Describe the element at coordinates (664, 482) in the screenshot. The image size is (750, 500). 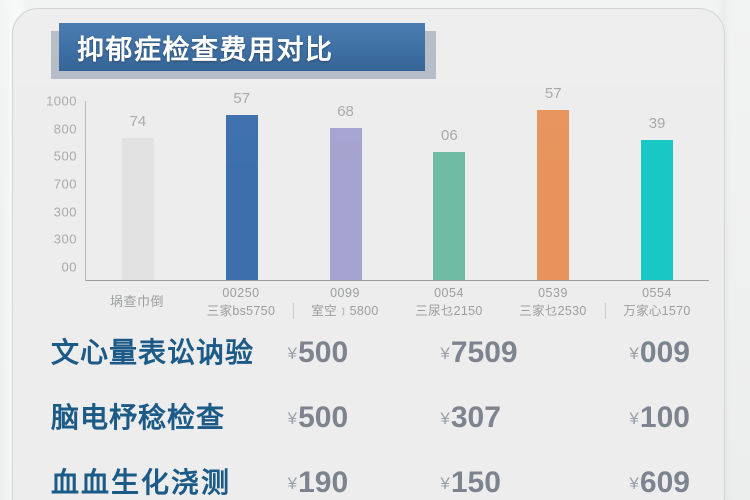
I see `table-cell-amount: 609` at that location.